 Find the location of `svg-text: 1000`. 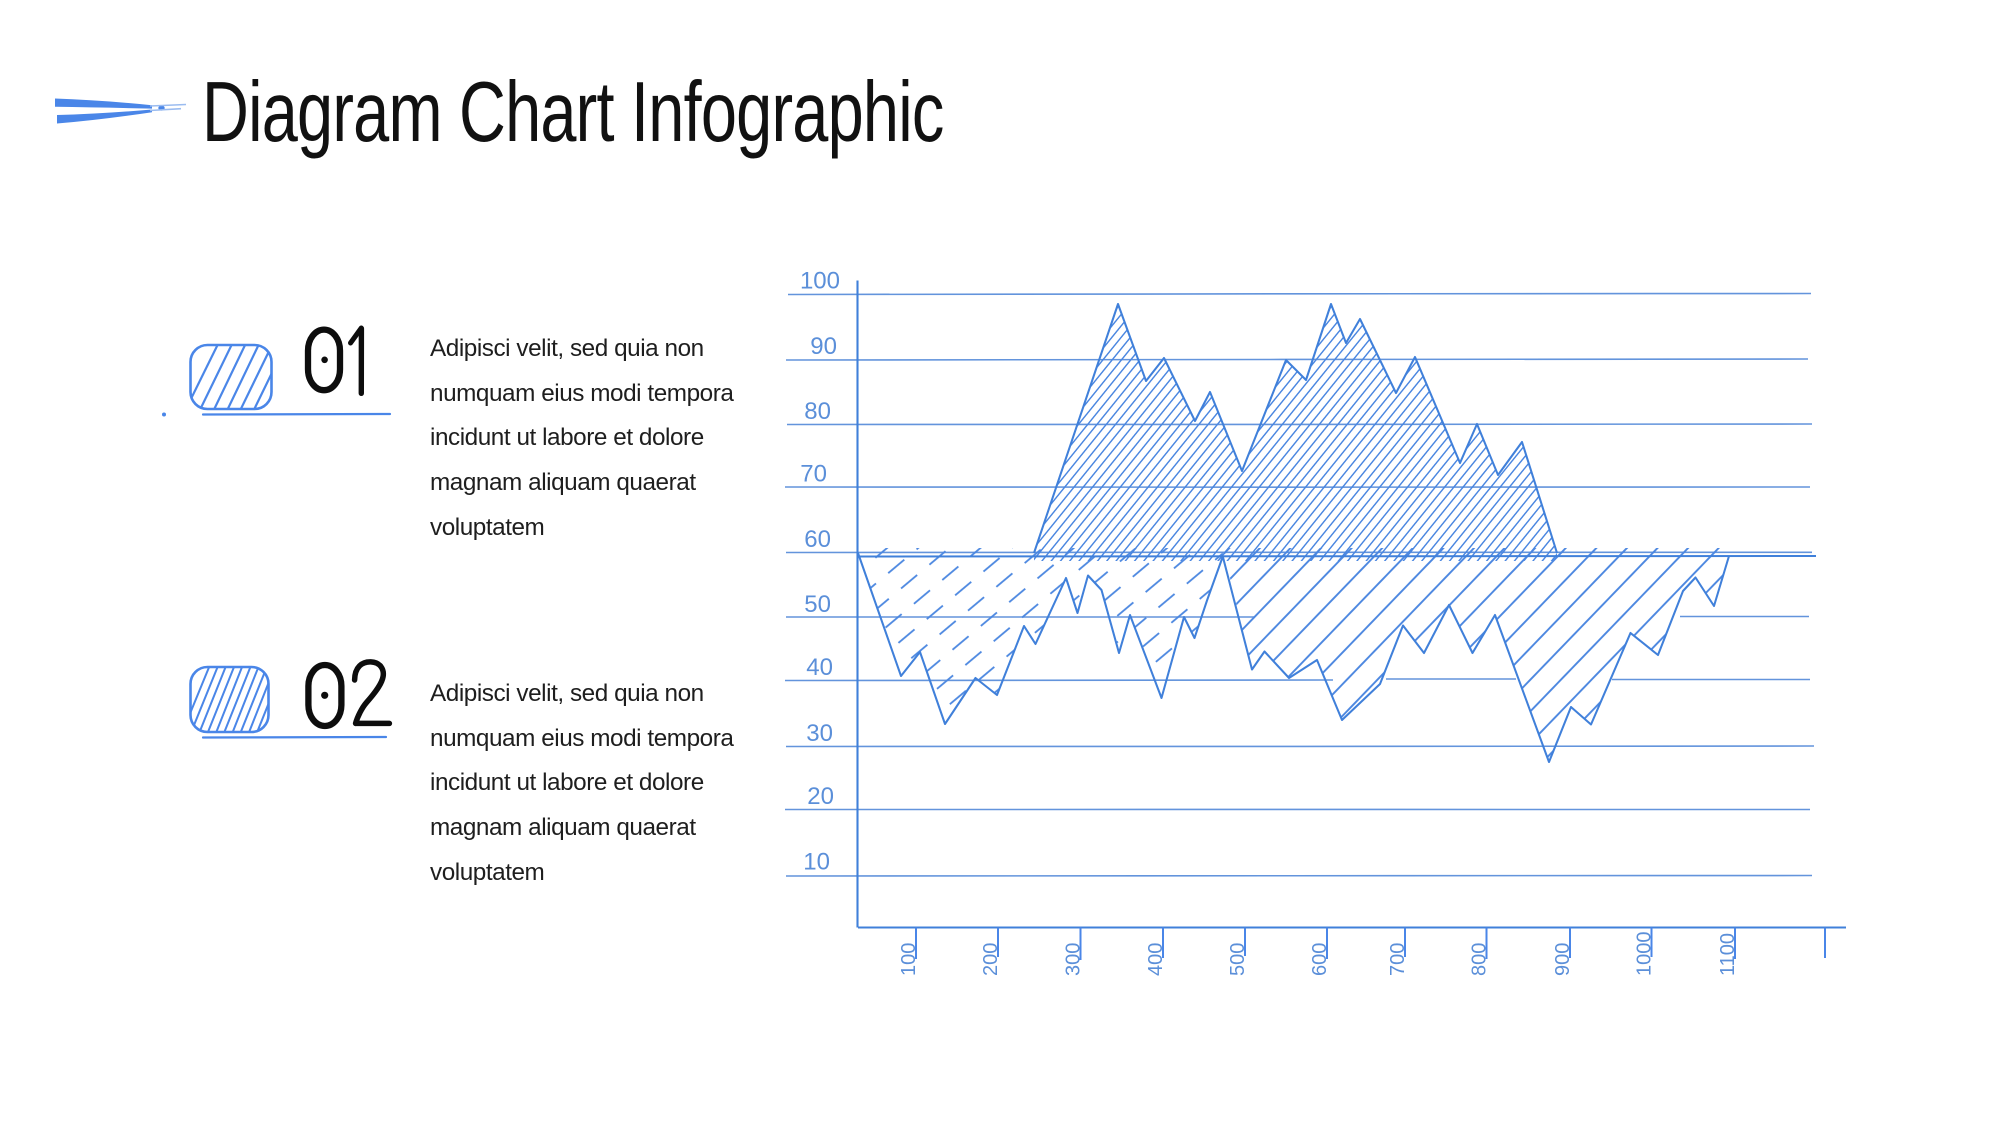

svg-text: 1000 is located at coordinates (1645, 954).